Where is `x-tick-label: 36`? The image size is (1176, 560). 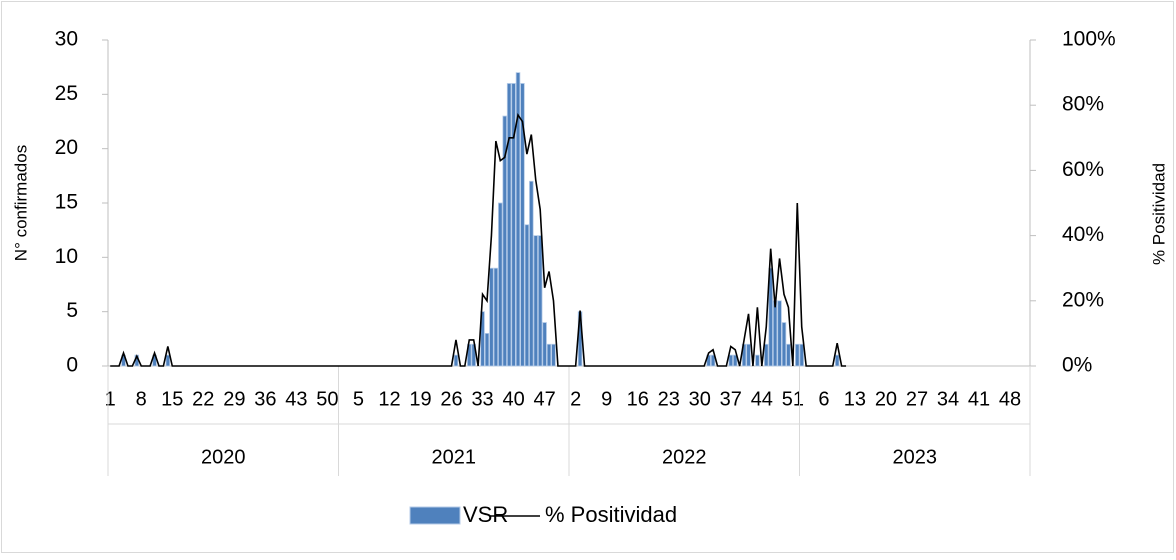 x-tick-label: 36 is located at coordinates (265, 399).